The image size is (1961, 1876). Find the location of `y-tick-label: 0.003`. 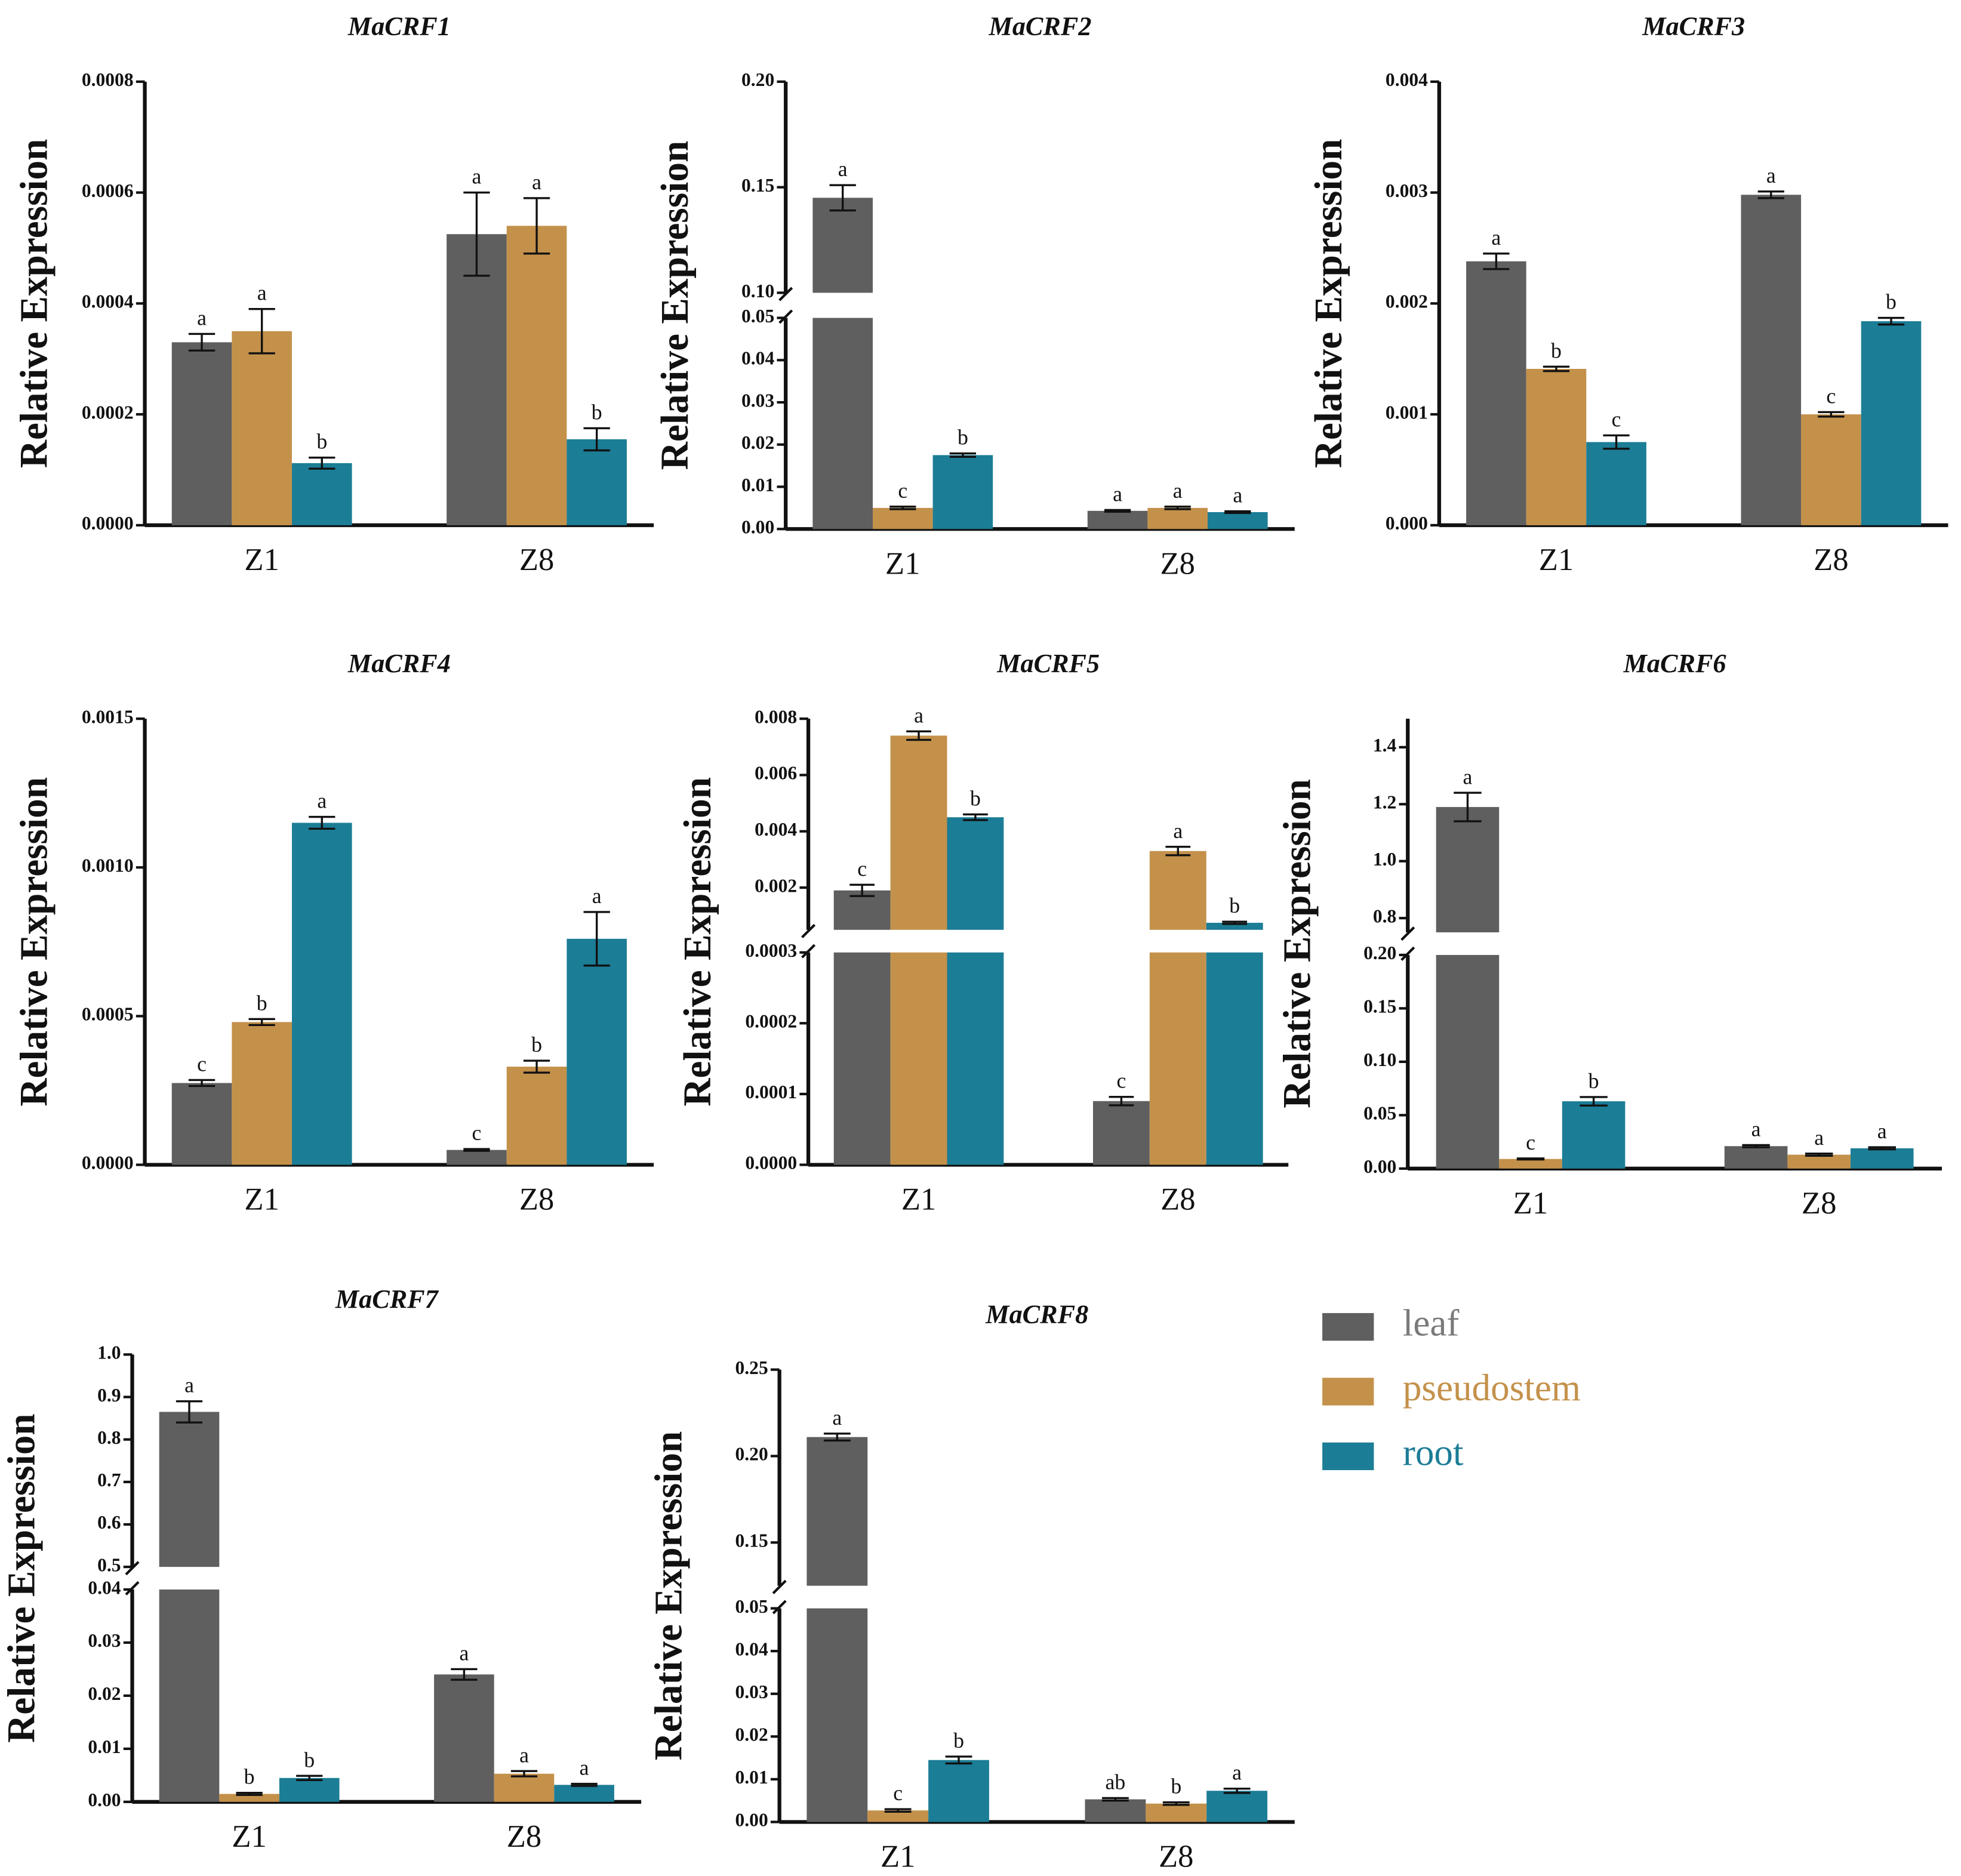

y-tick-label: 0.003 is located at coordinates (1407, 190).